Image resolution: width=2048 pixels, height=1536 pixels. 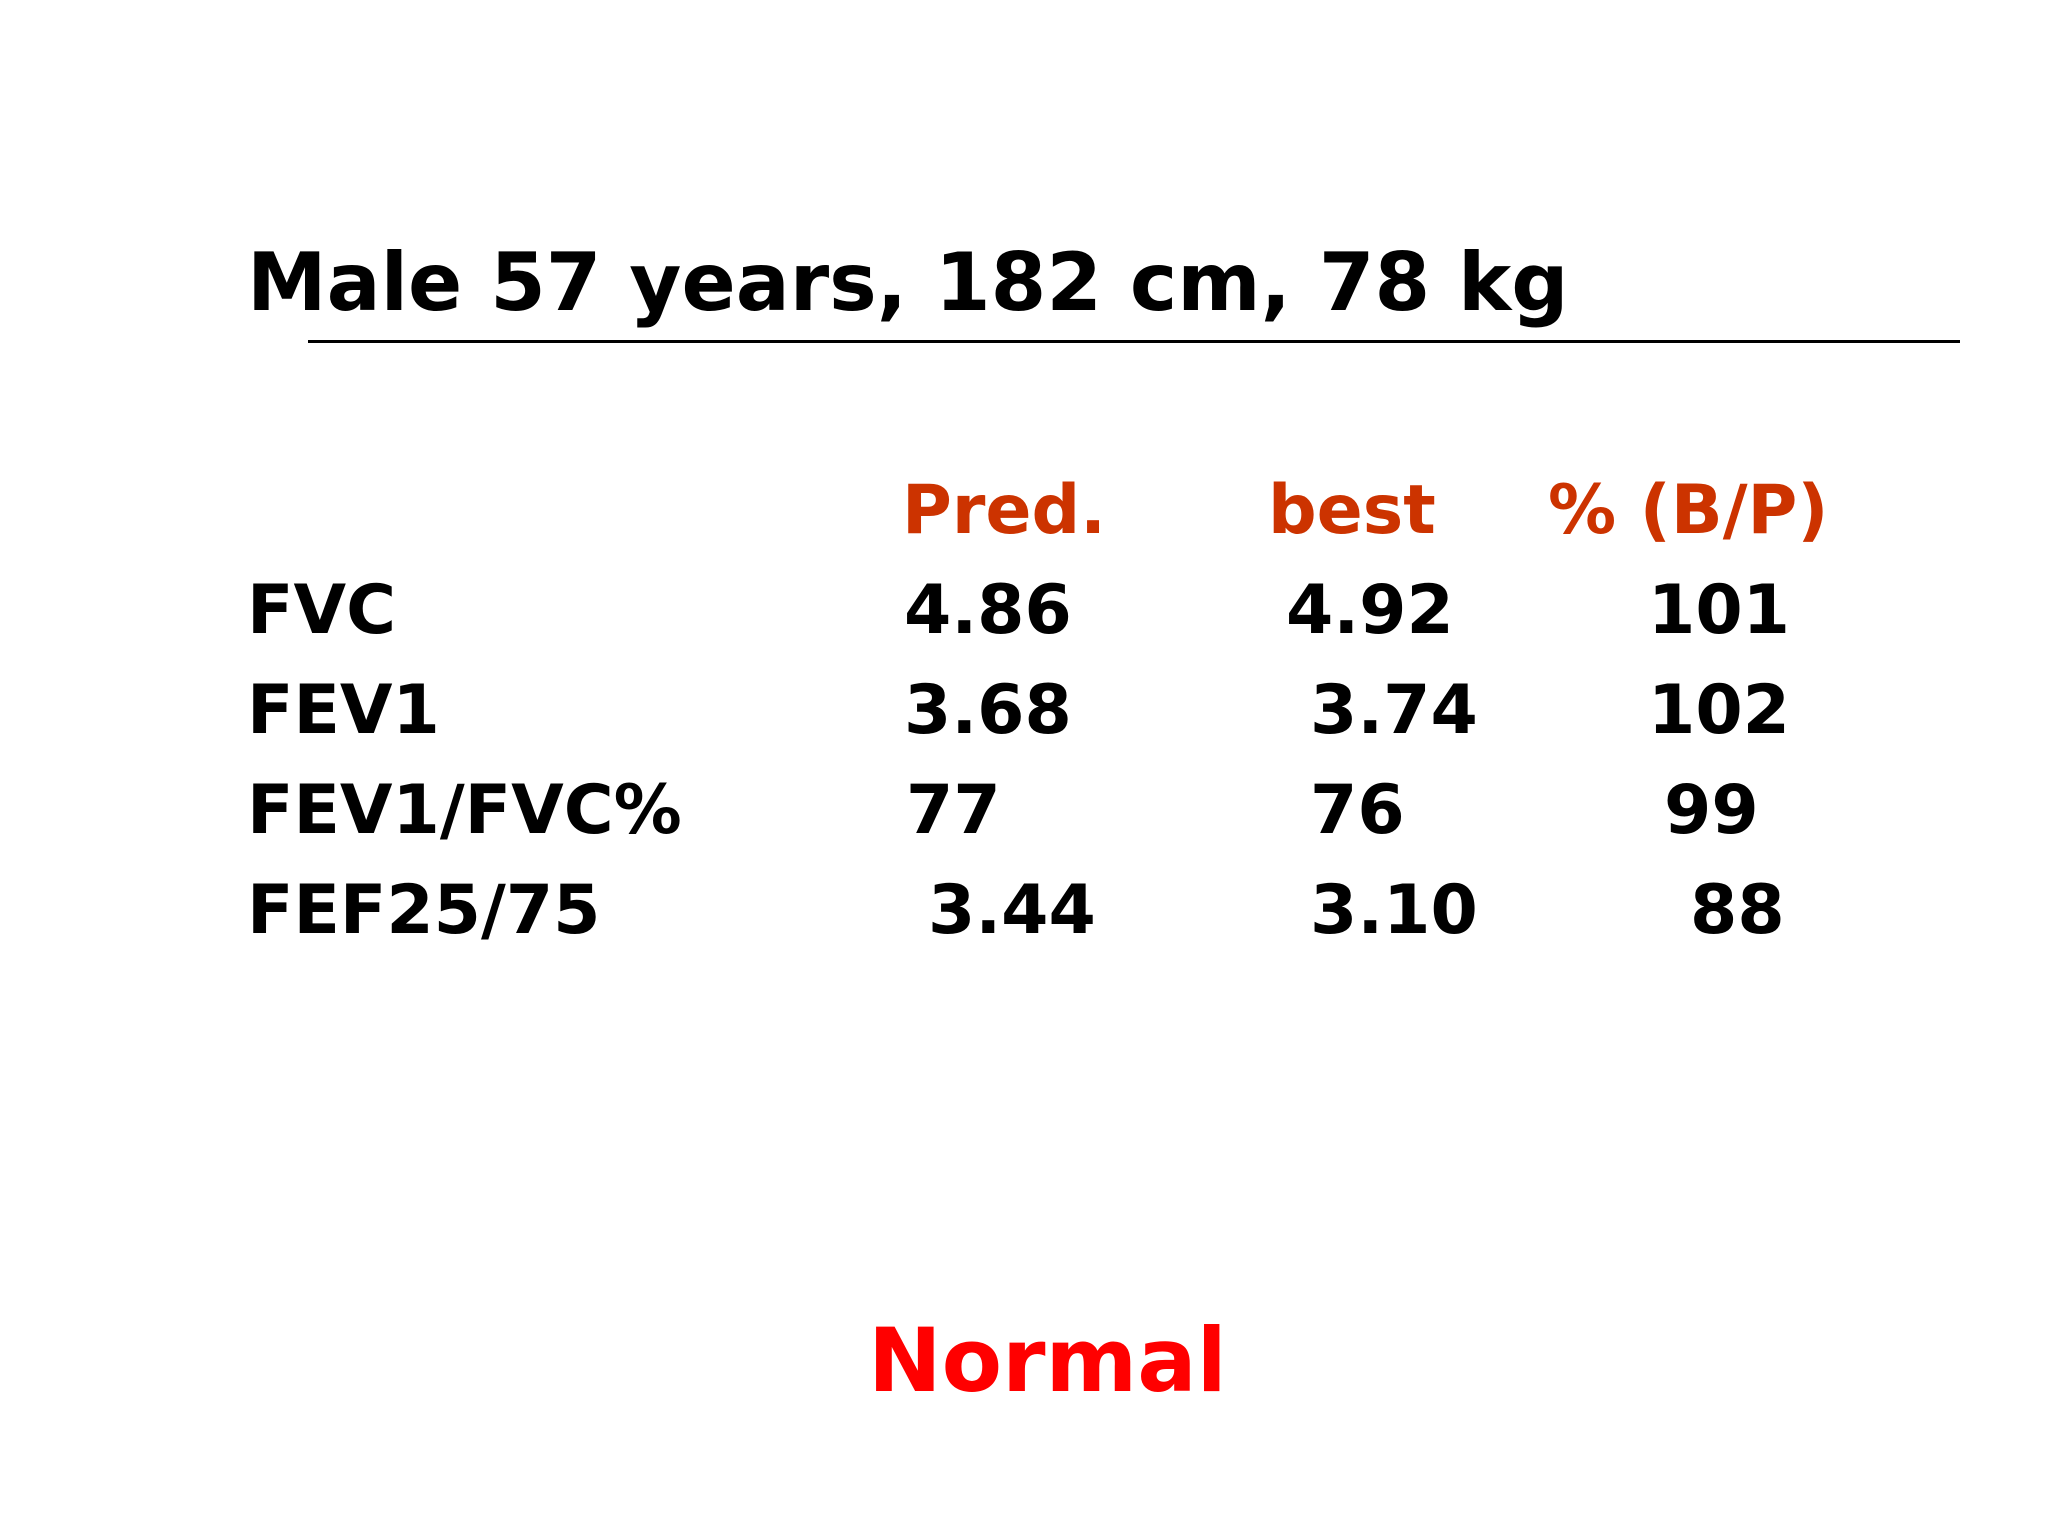 What do you see at coordinates (1357, 810) in the screenshot?
I see `cell-fev1-fvc-best: 76` at bounding box center [1357, 810].